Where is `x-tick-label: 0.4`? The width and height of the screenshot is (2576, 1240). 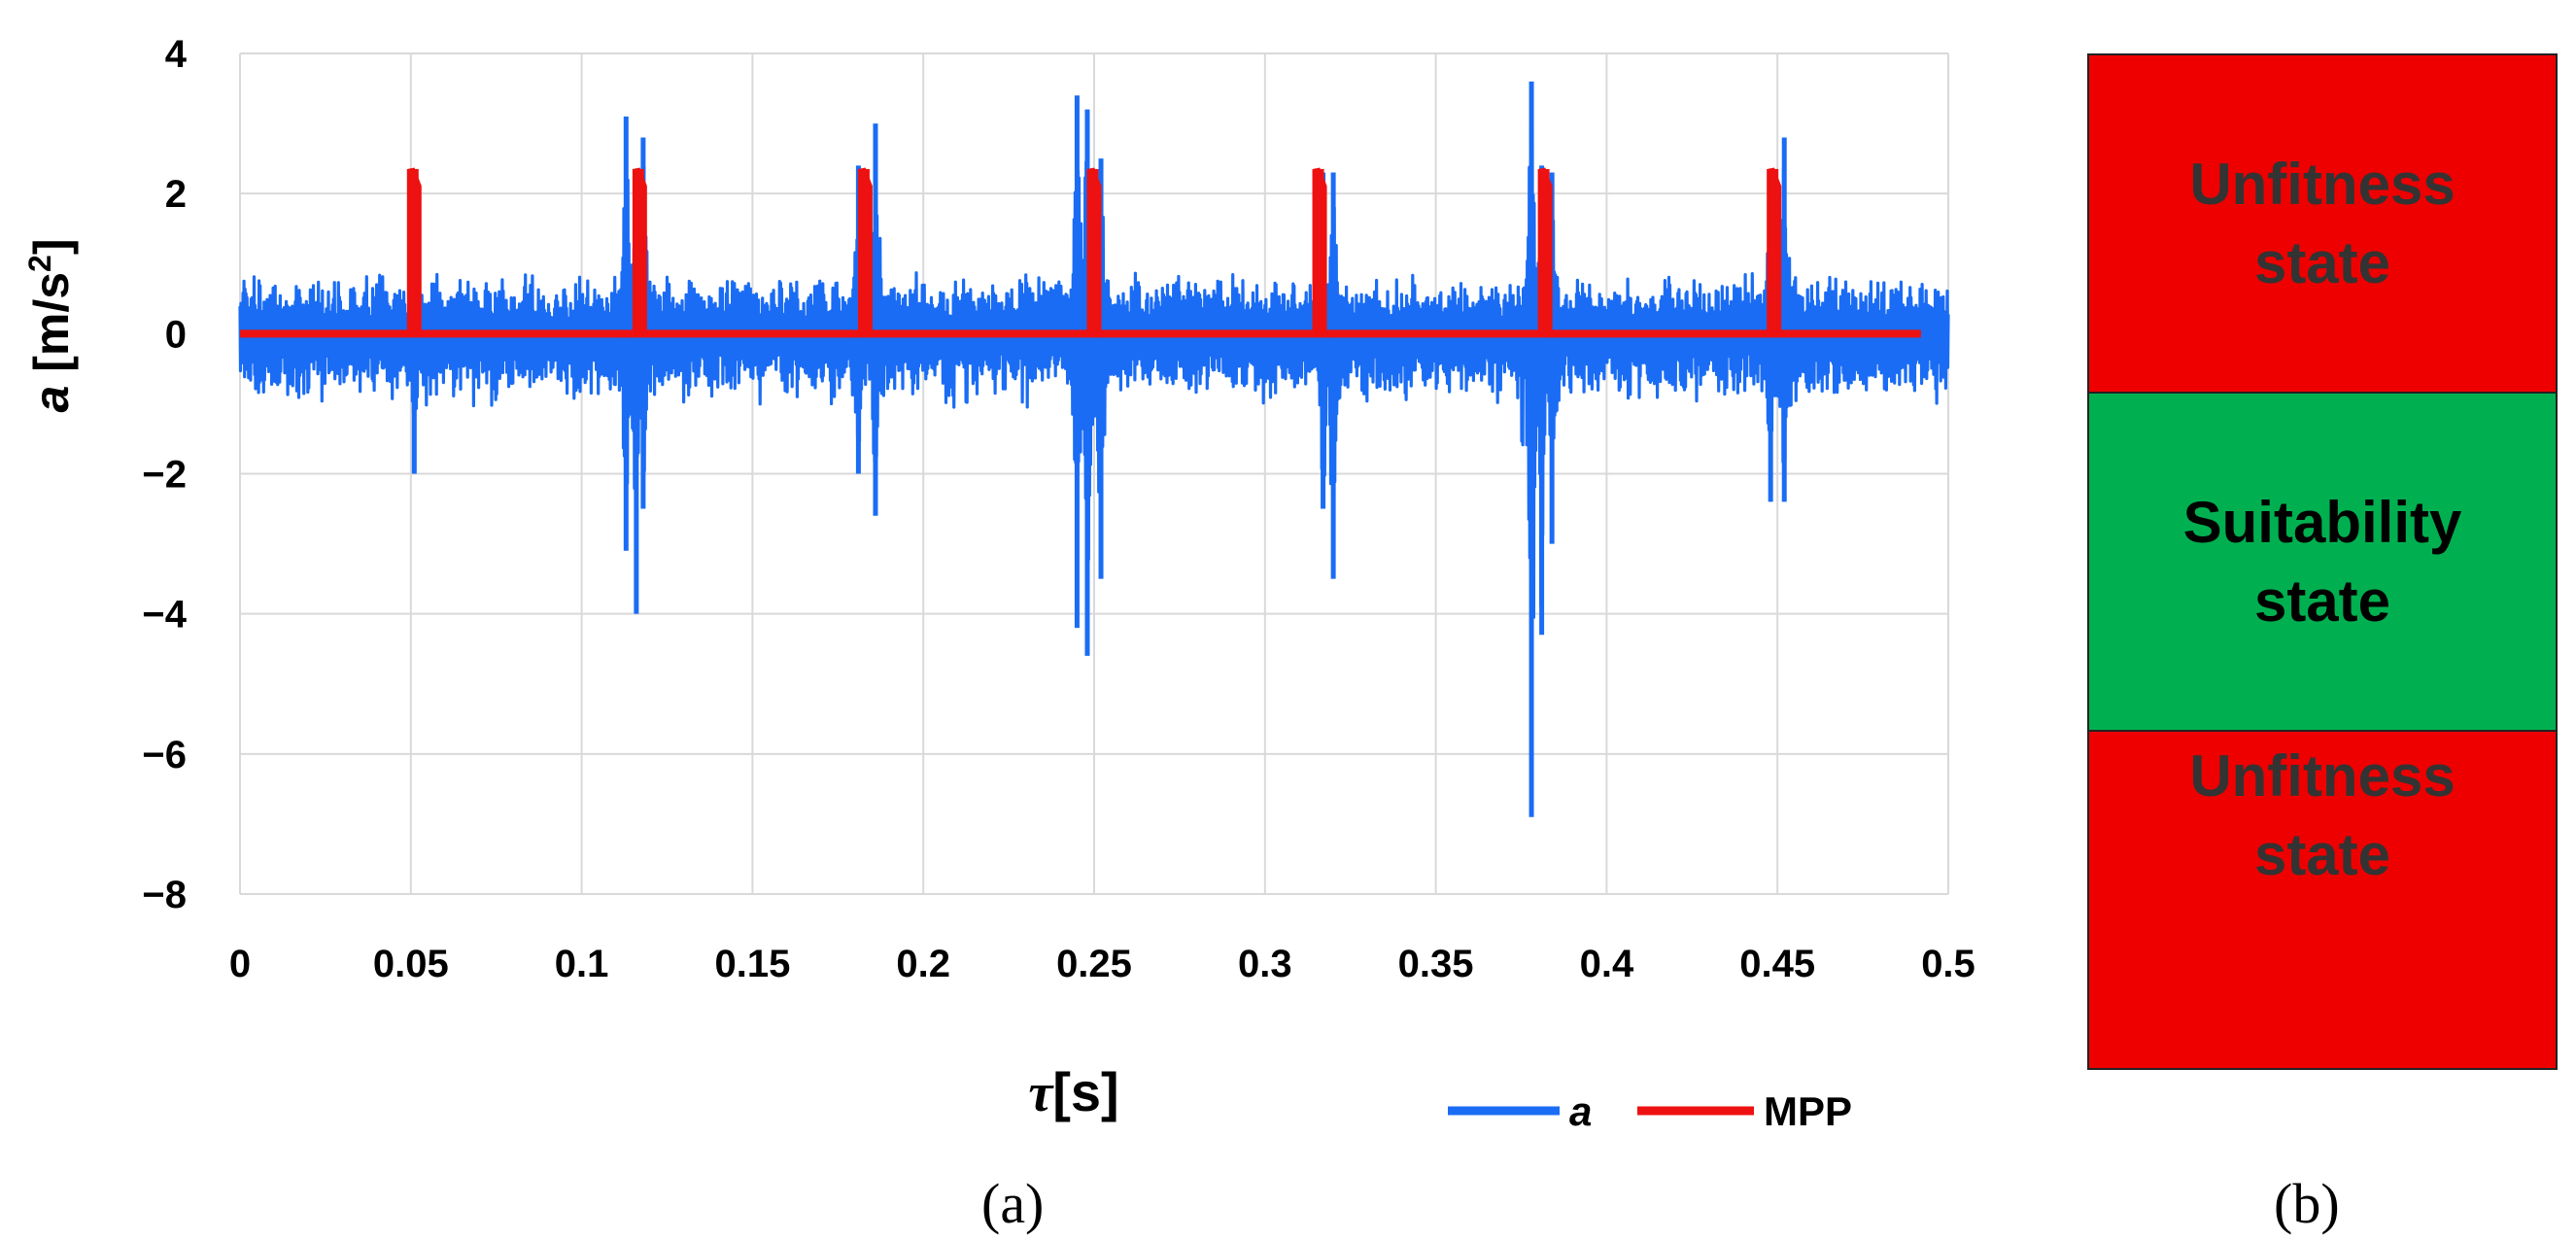
x-tick-label: 0.4 is located at coordinates (1607, 964).